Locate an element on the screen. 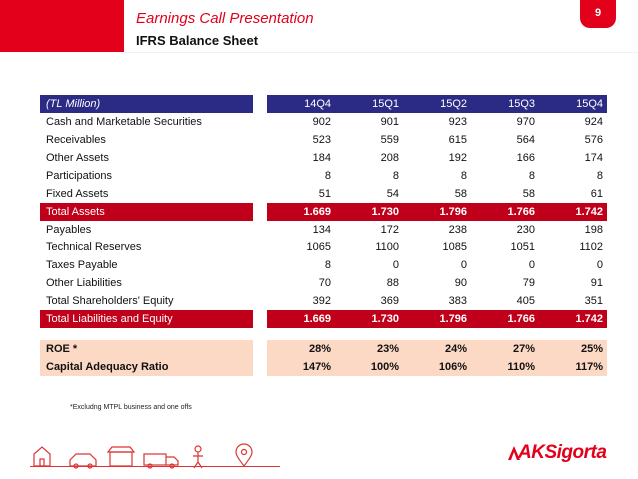 This screenshot has width=638, height=479. ratio-value: 117% is located at coordinates (573, 367).